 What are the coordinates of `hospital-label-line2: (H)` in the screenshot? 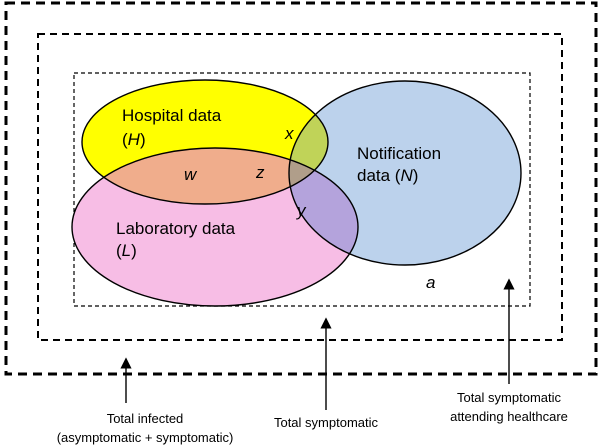 It's located at (134, 139).